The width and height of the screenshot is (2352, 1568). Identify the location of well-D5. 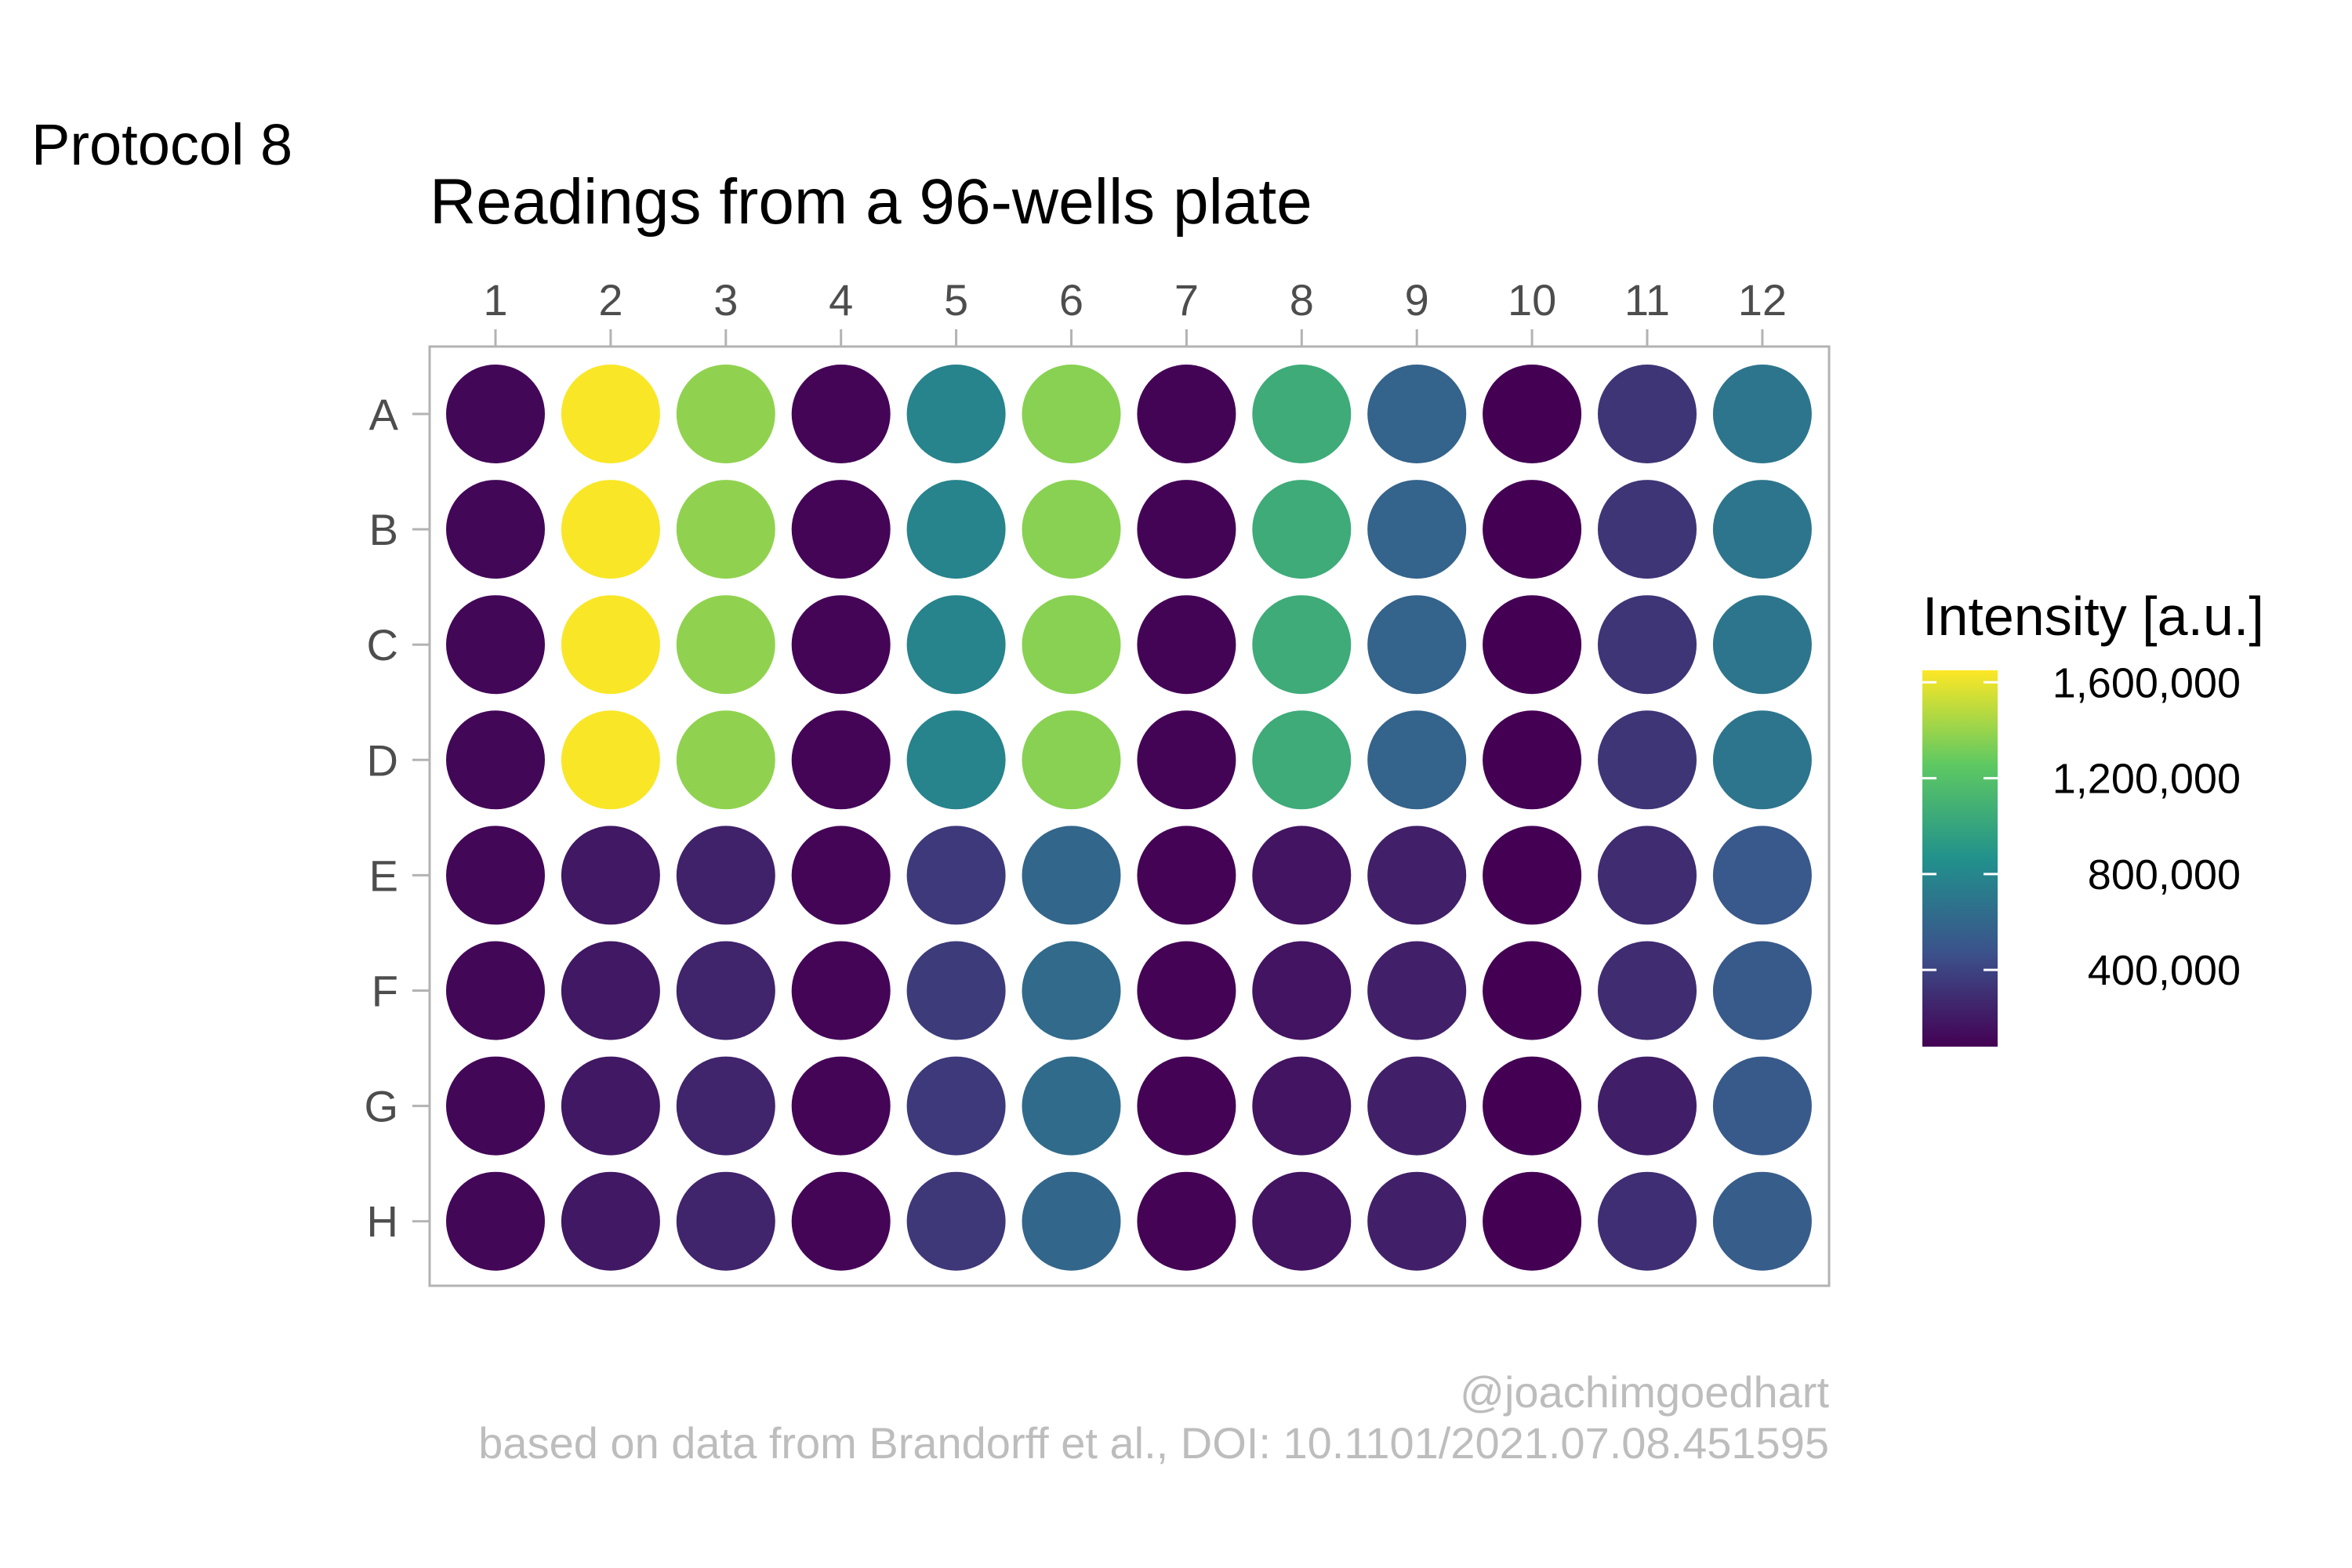
(956, 760).